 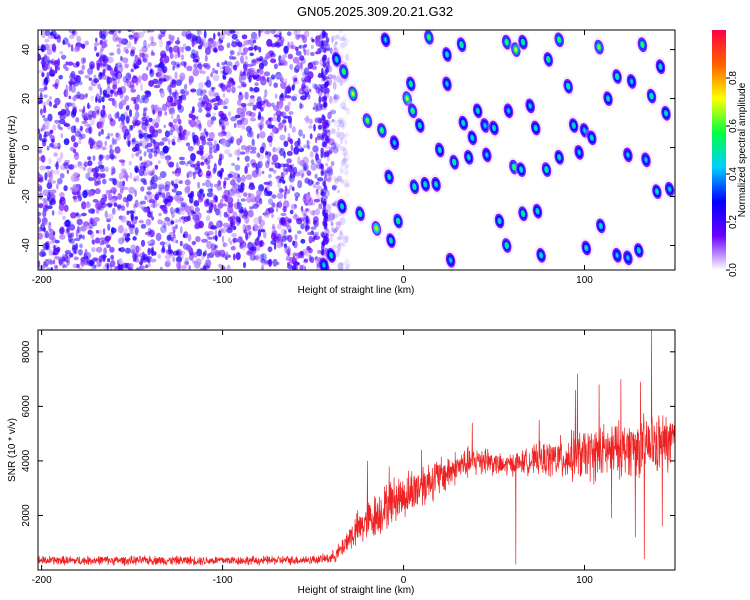 What do you see at coordinates (26, 99) in the screenshot?
I see `y-tick-label: 20` at bounding box center [26, 99].